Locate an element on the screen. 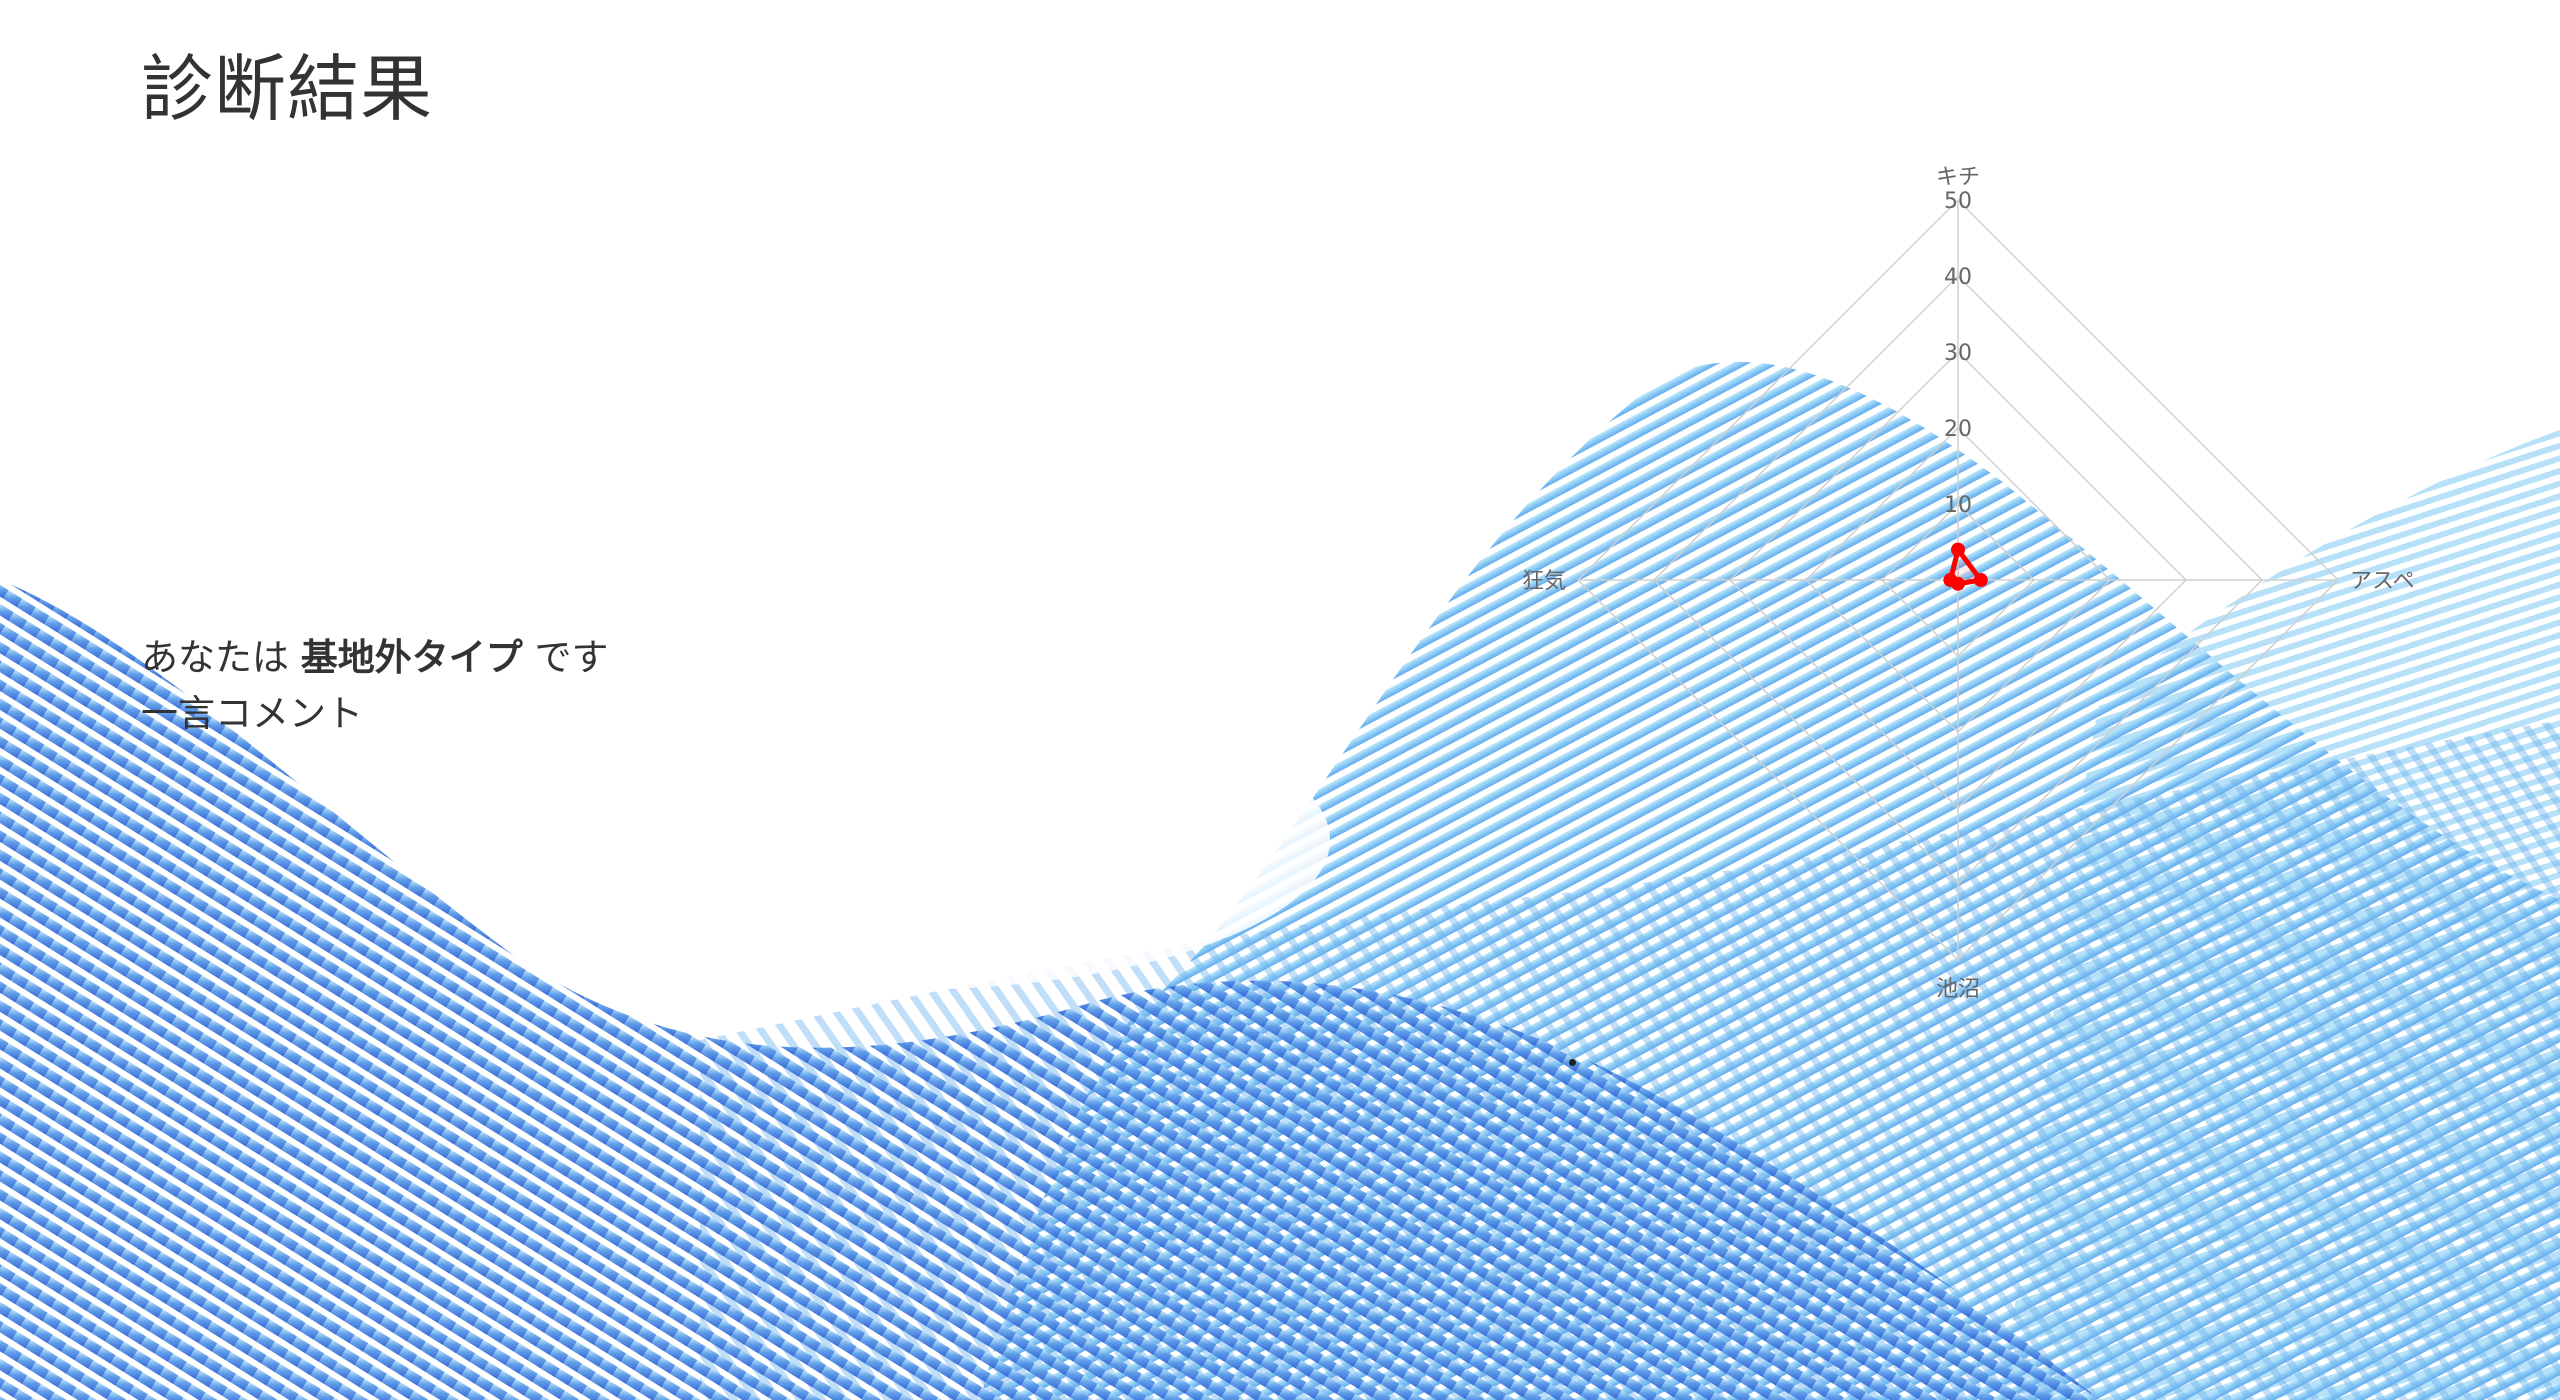 The width and height of the screenshot is (2560, 1400). result-line: あなたは 基地外タイプ です is located at coordinates (375, 658).